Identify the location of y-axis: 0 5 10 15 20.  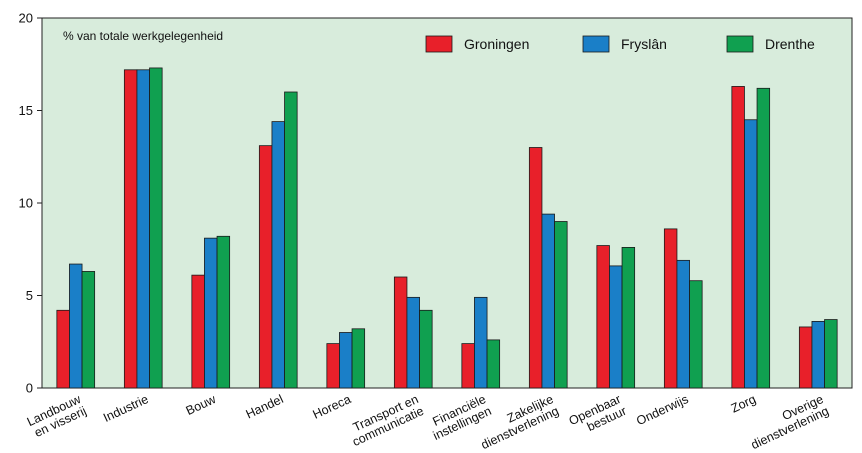
(30, 203).